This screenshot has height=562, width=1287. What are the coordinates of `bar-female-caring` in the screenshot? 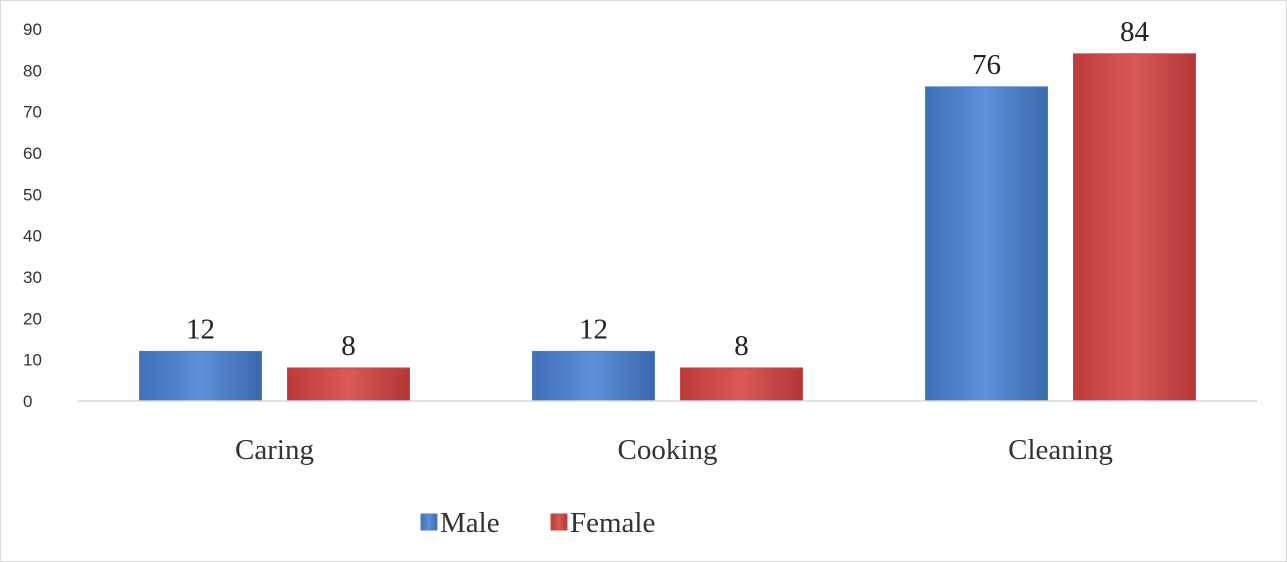 It's located at (348, 384).